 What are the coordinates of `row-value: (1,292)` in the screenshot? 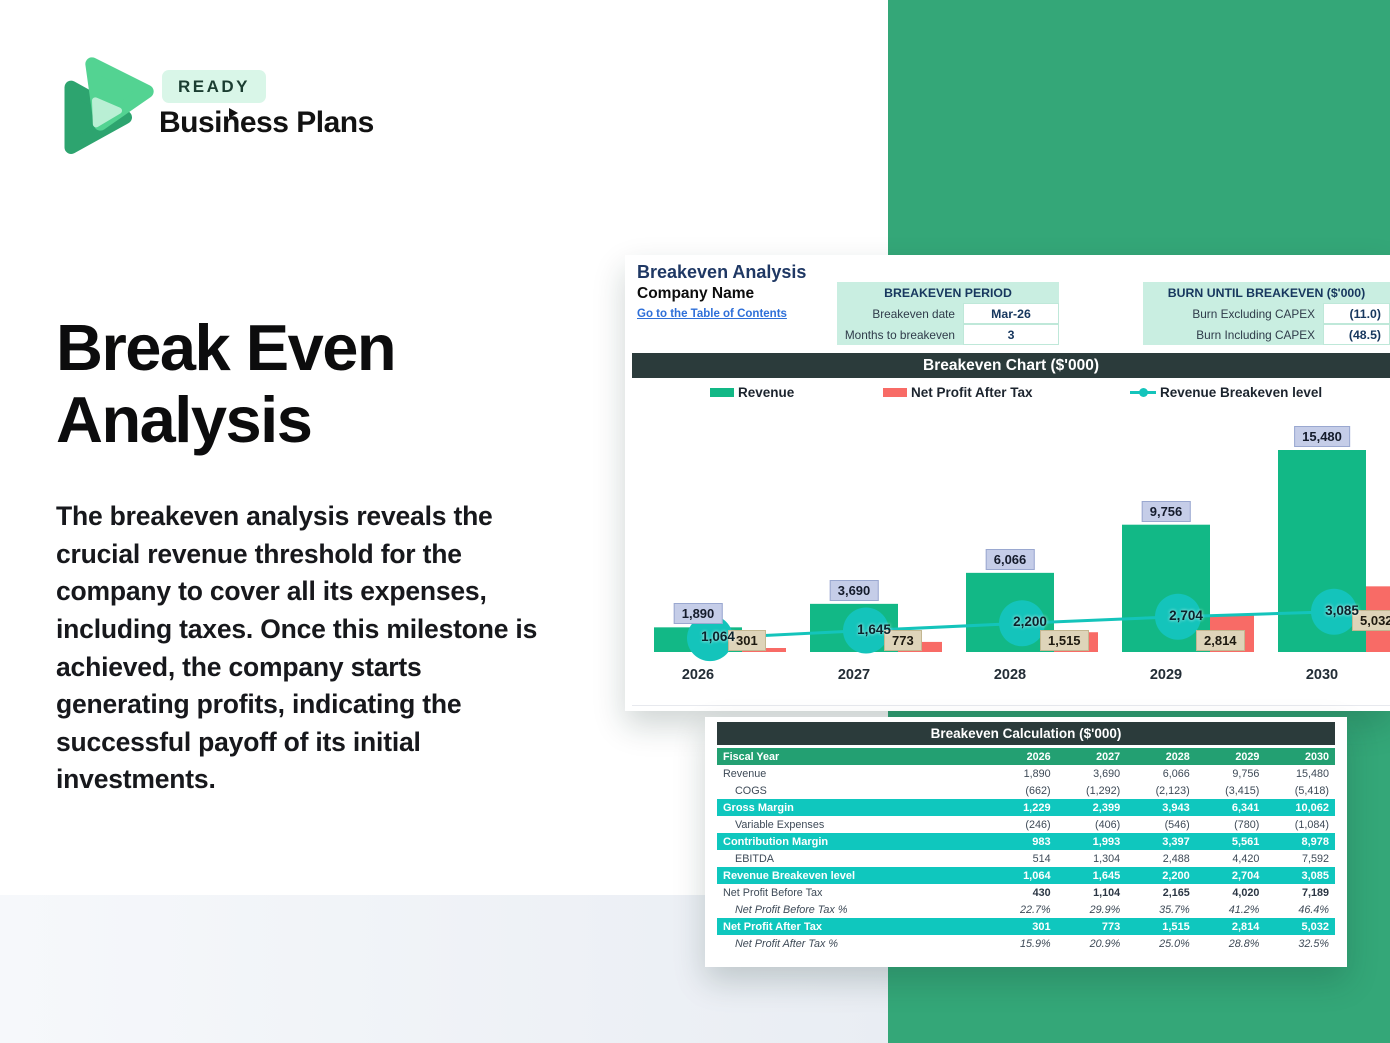 It's located at (1103, 790).